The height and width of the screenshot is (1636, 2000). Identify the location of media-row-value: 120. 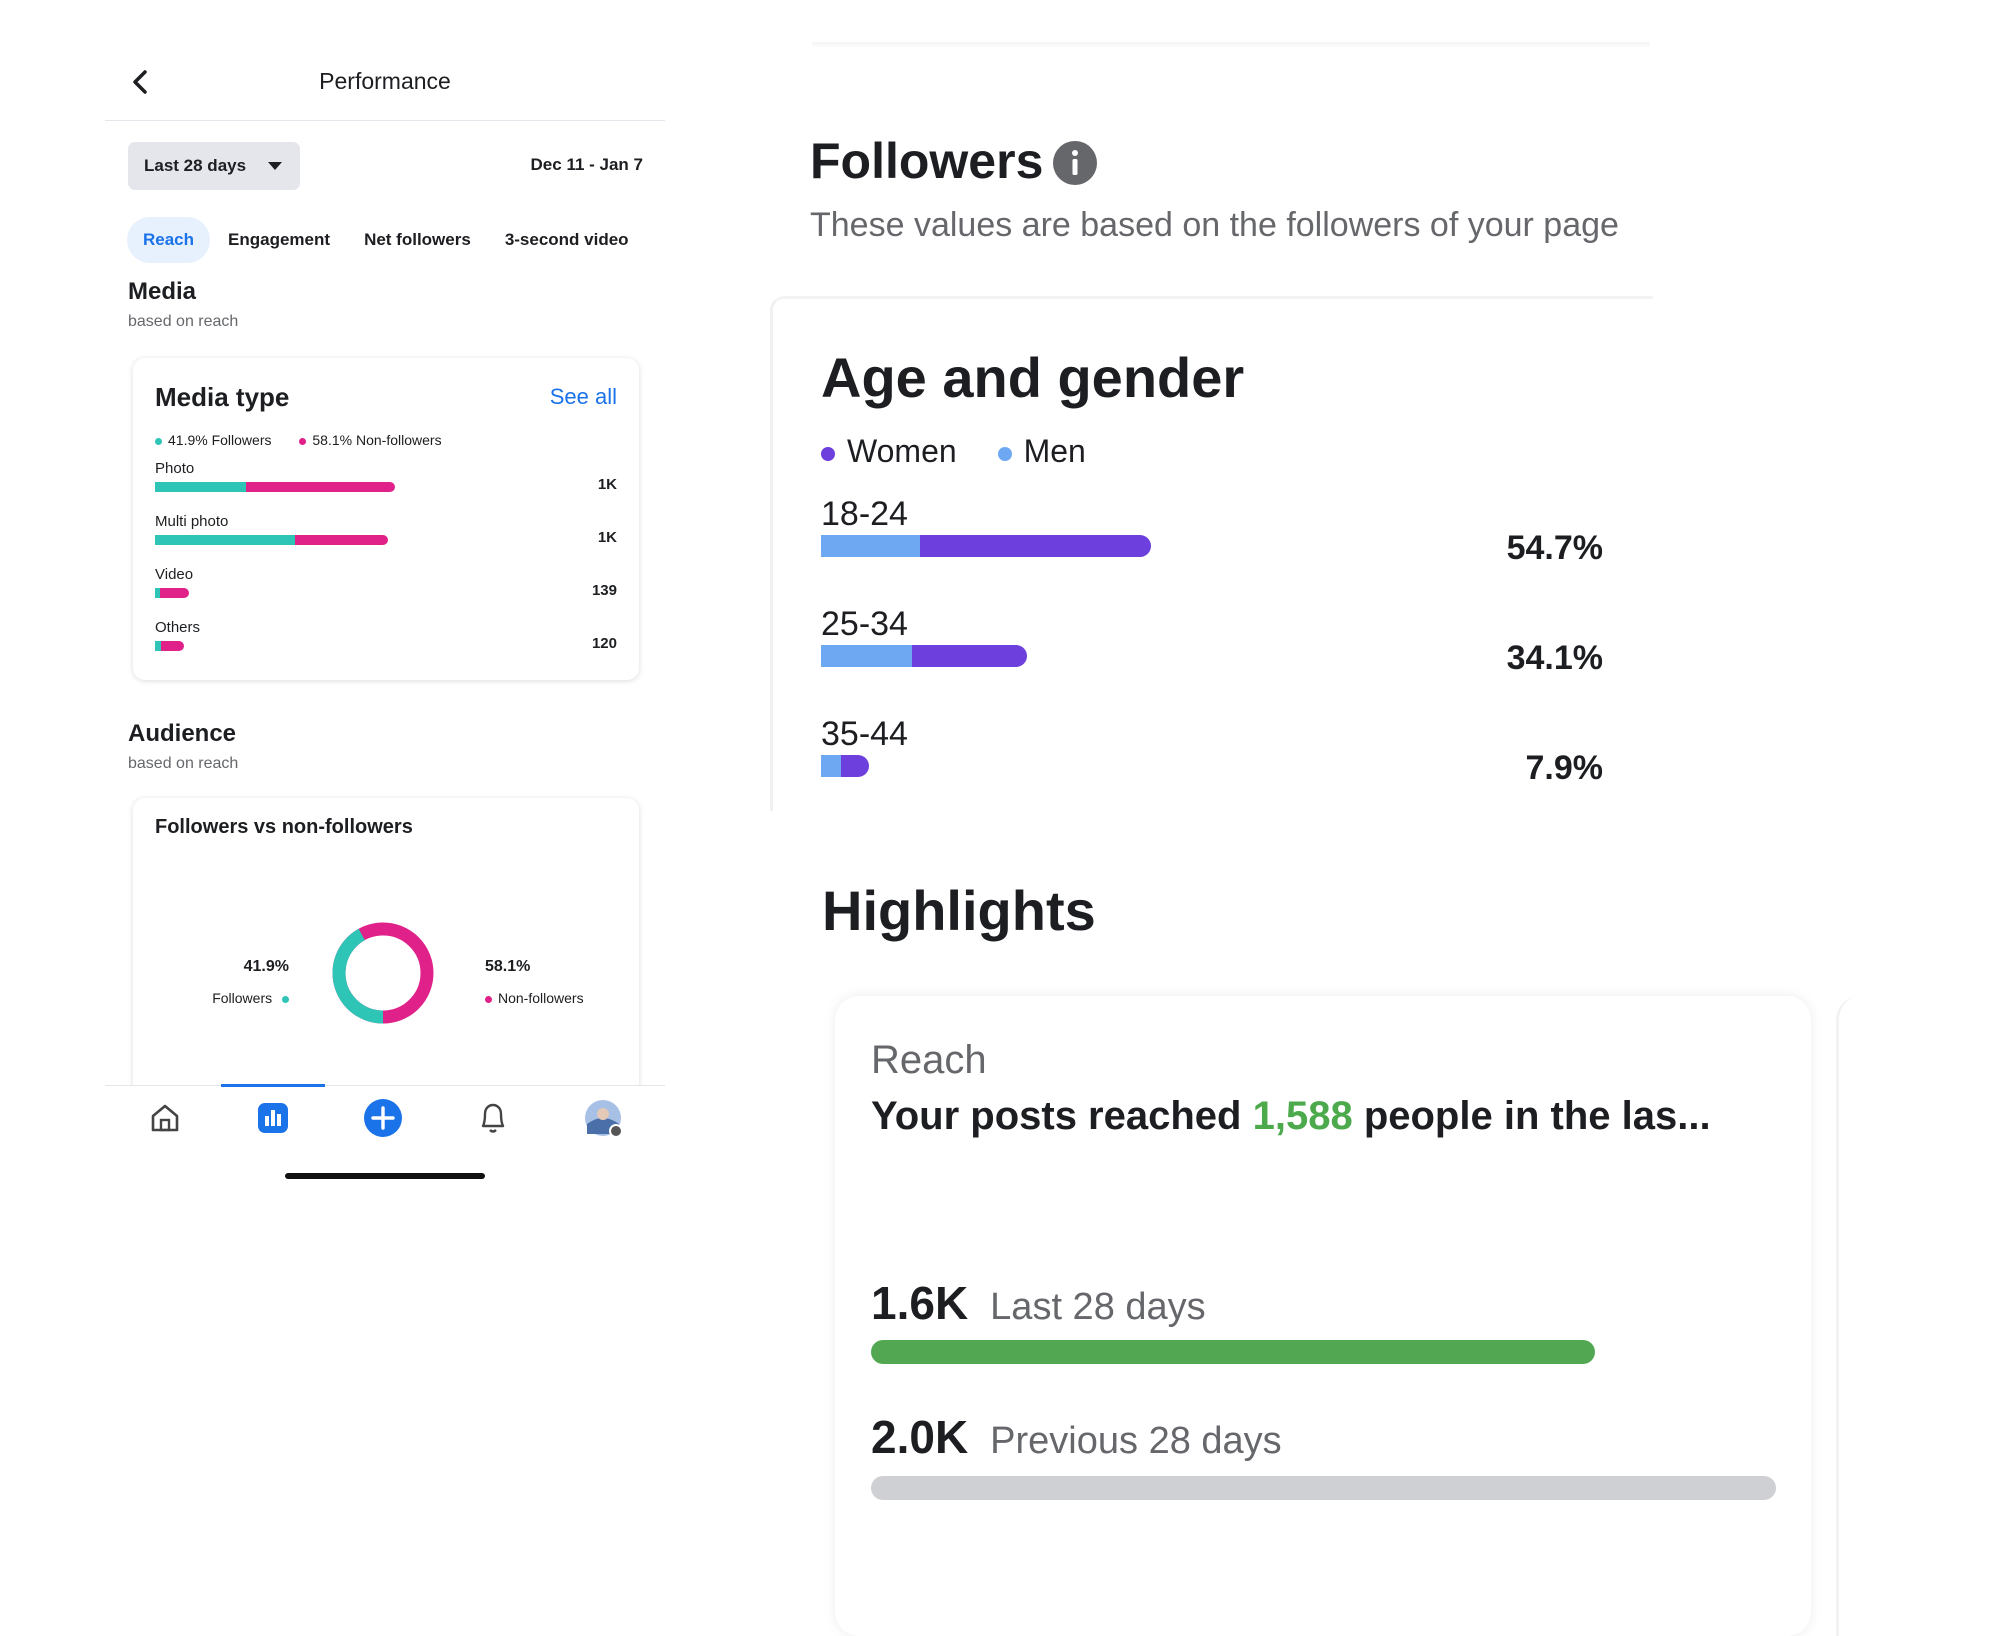
(604, 643).